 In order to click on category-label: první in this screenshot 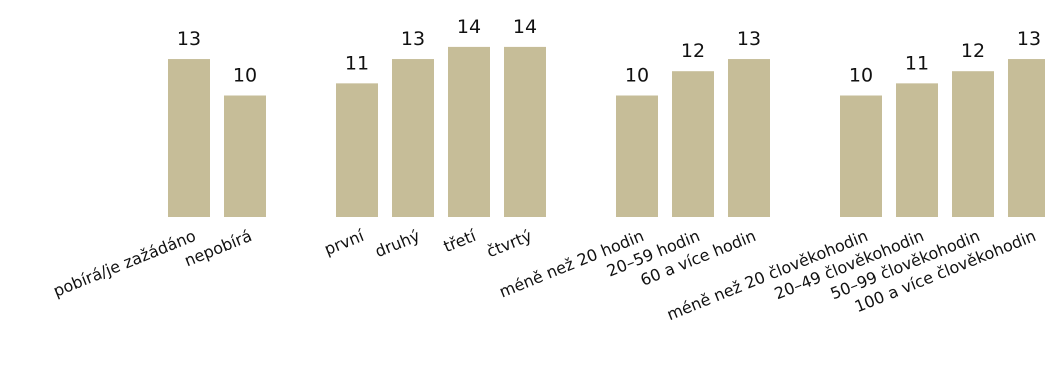, I will do `click(344, 242)`.